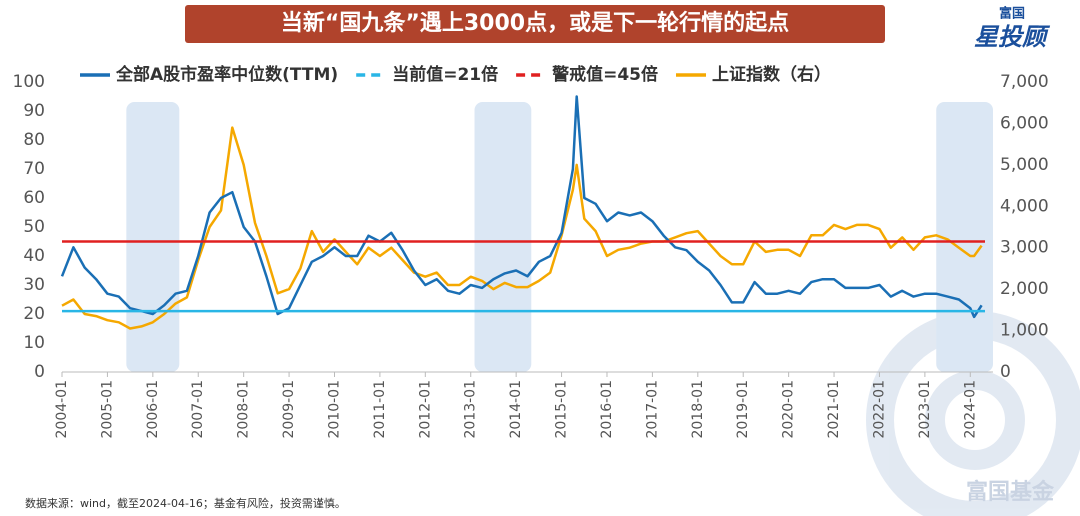  I want to click on y-tick-label: 100, so click(29, 82).